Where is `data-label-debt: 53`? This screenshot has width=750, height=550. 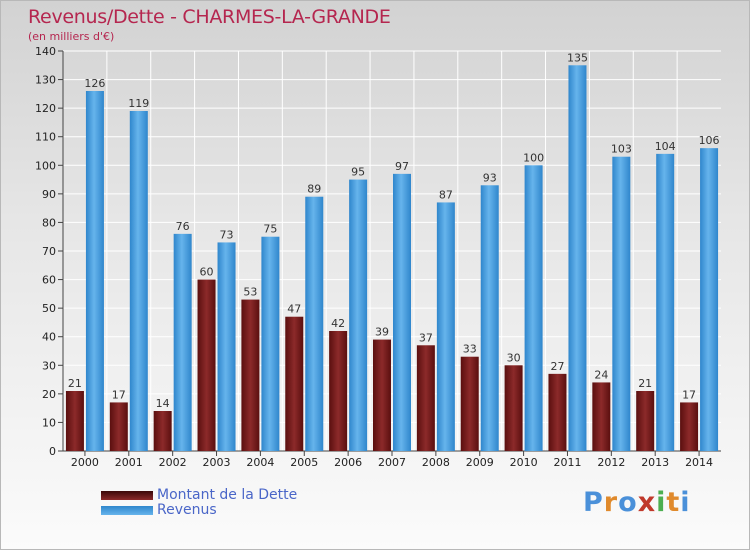 data-label-debt: 53 is located at coordinates (250, 292).